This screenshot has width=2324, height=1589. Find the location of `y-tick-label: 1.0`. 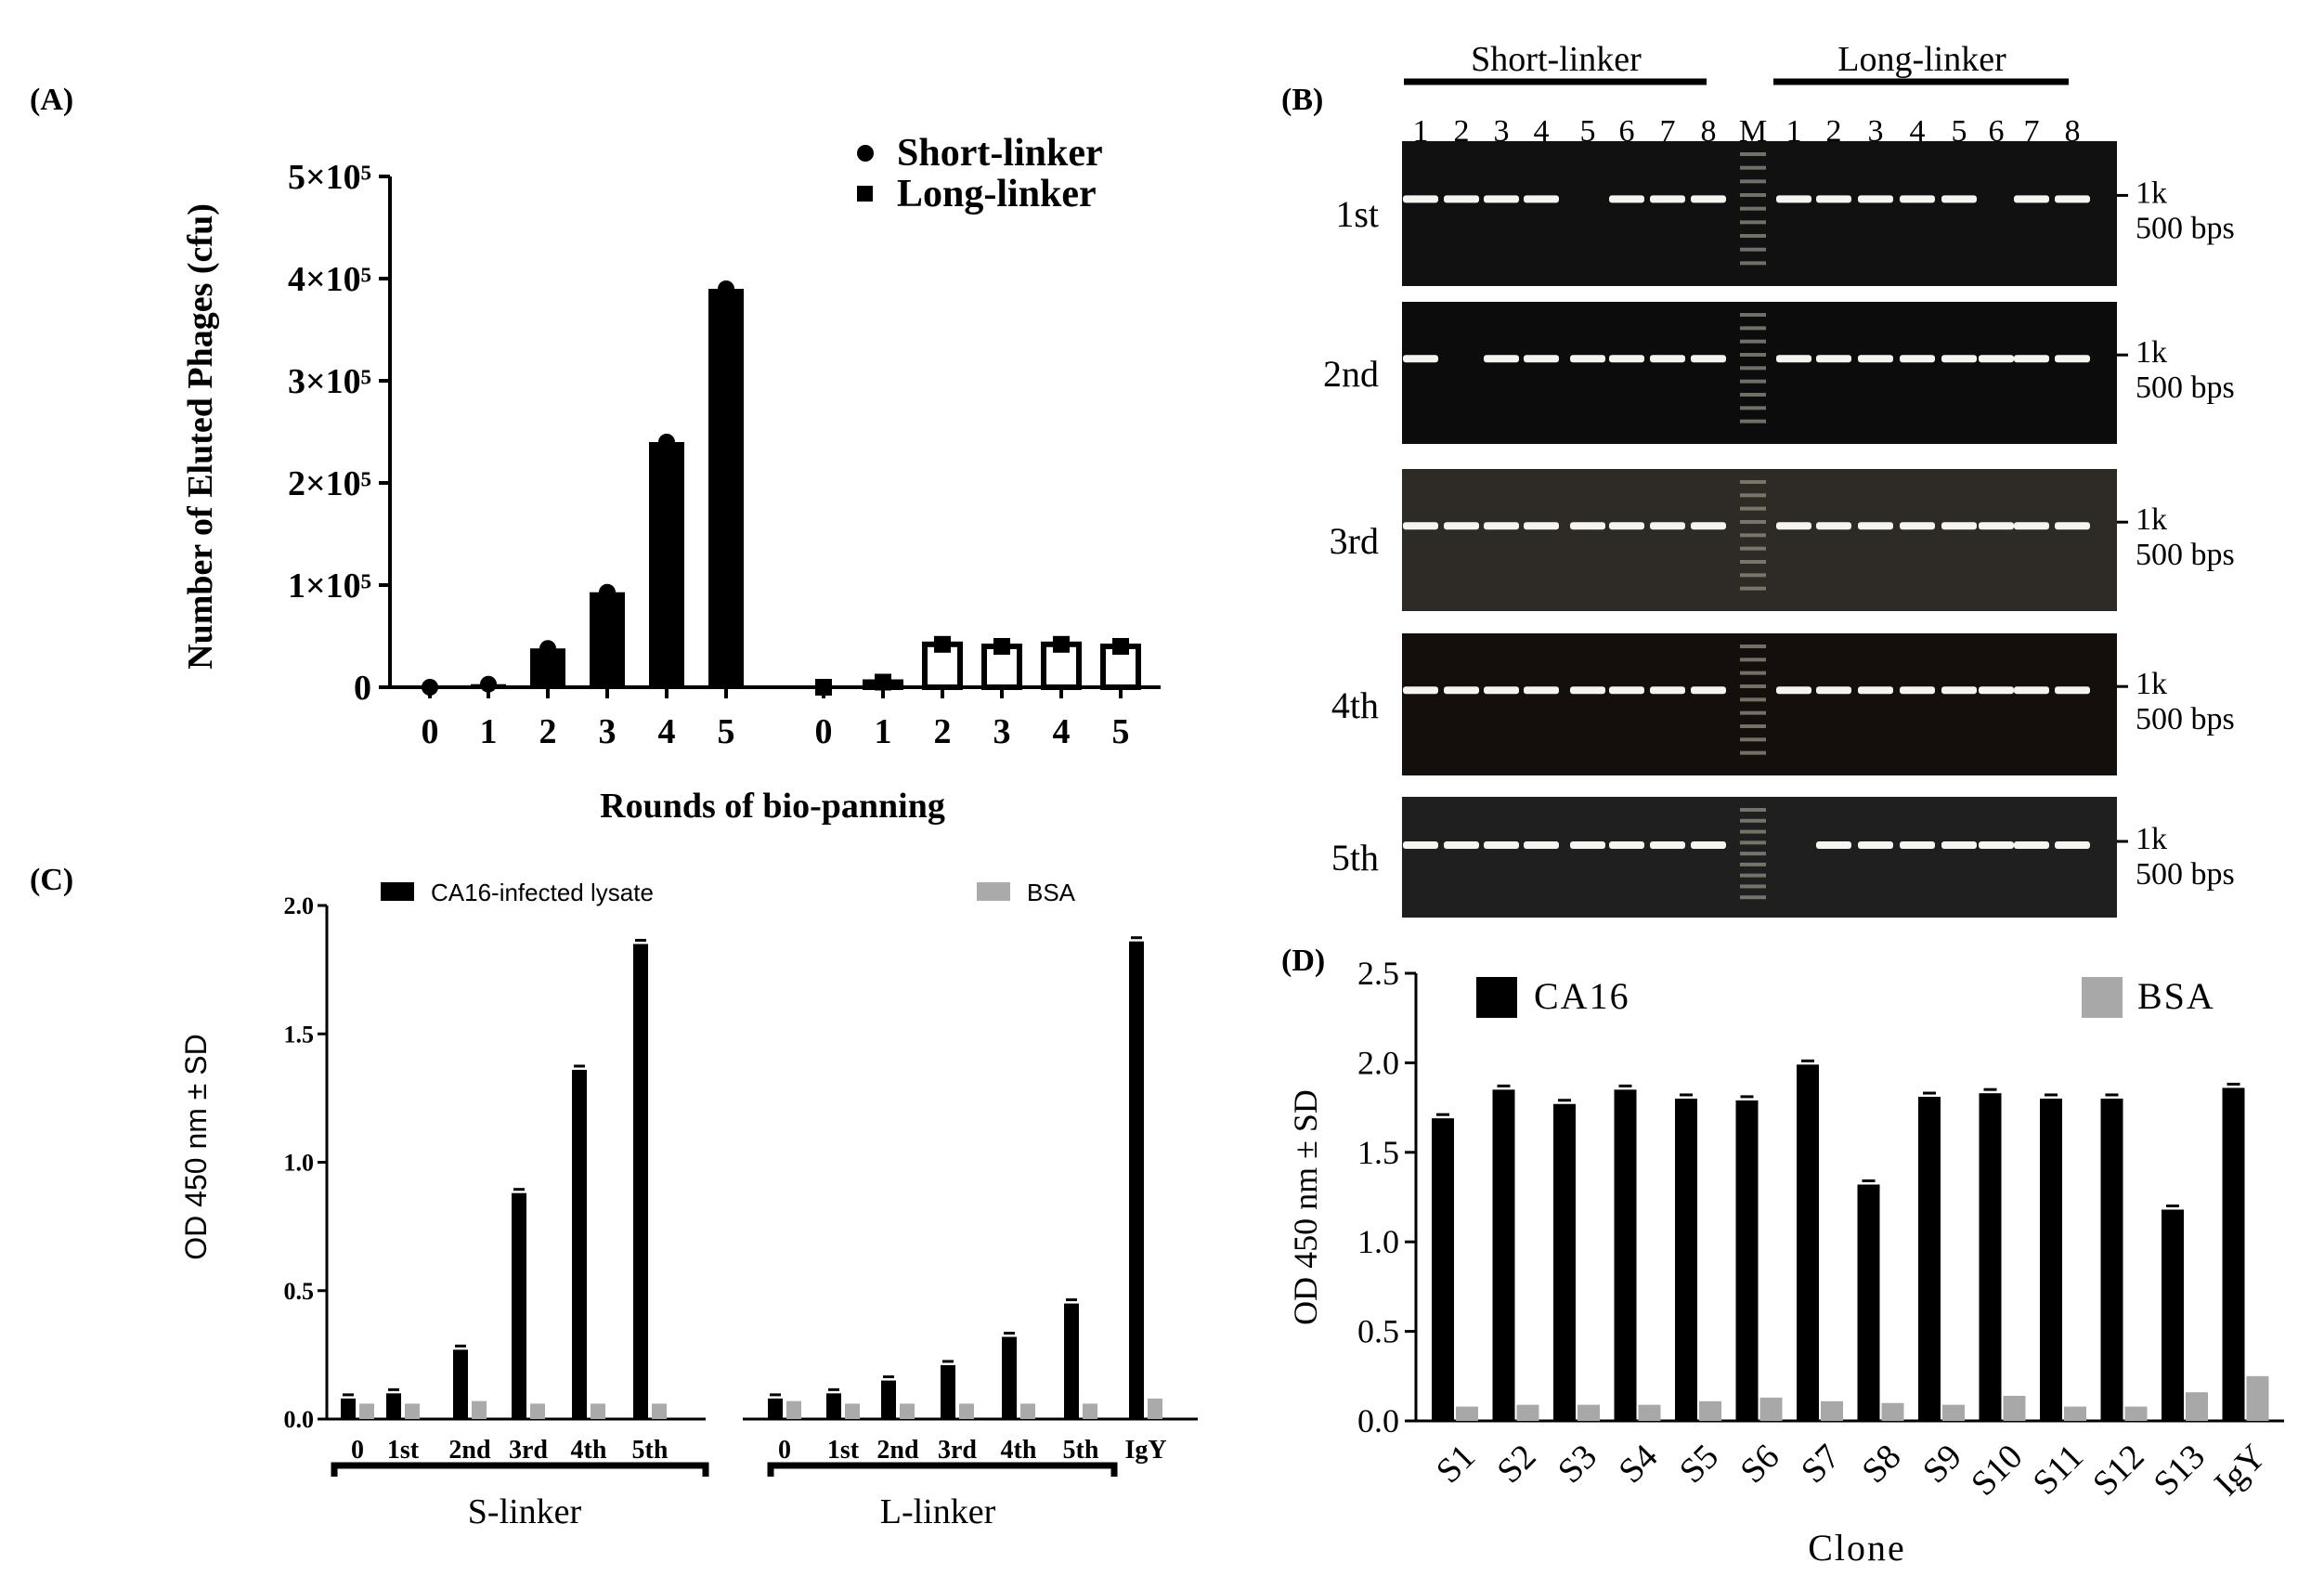

y-tick-label: 1.0 is located at coordinates (299, 1164).